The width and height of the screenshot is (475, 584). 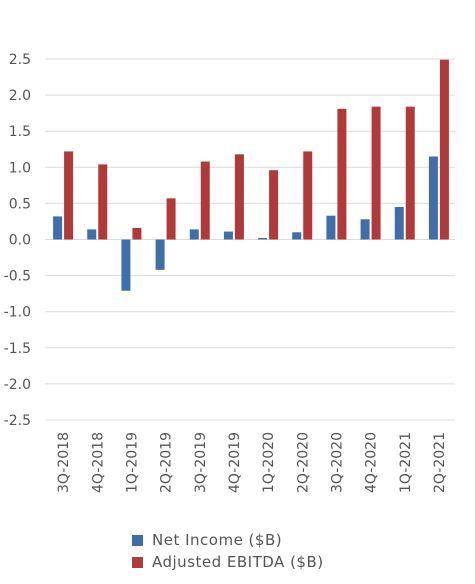 What do you see at coordinates (269, 462) in the screenshot?
I see `x-tick-label: 1Q-2020` at bounding box center [269, 462].